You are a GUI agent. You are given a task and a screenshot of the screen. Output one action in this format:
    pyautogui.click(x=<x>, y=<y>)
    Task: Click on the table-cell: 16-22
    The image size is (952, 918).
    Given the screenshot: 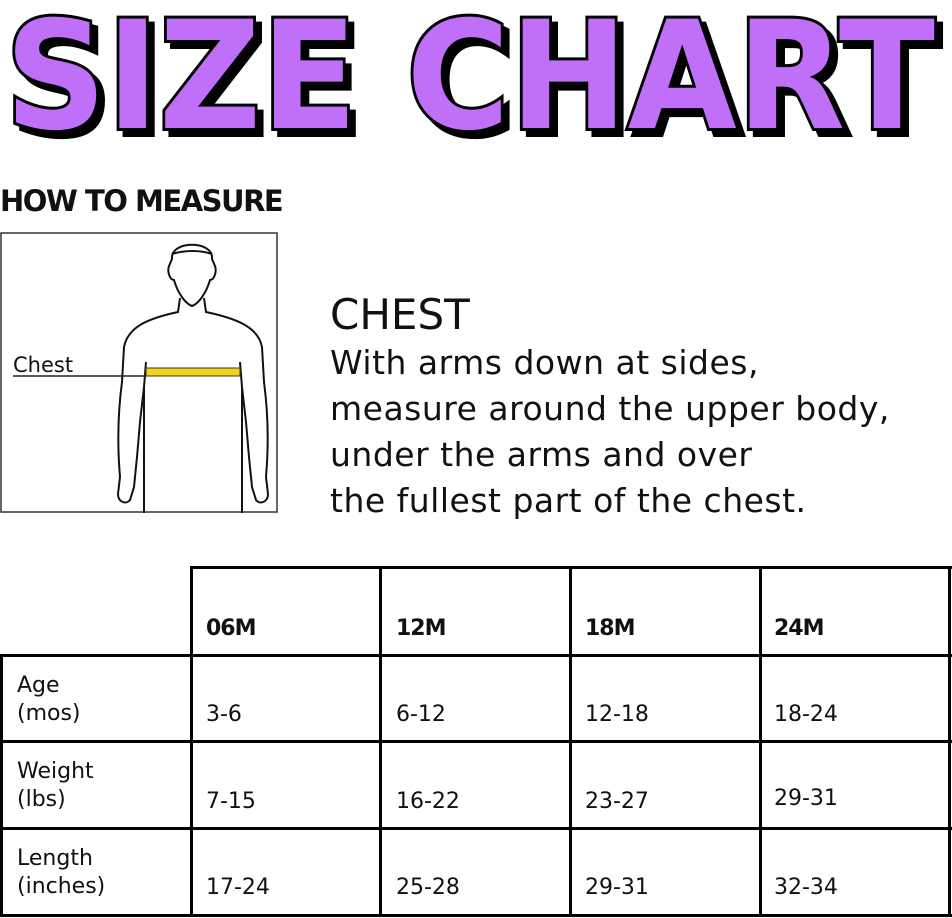 What is the action you would take?
    pyautogui.click(x=428, y=801)
    